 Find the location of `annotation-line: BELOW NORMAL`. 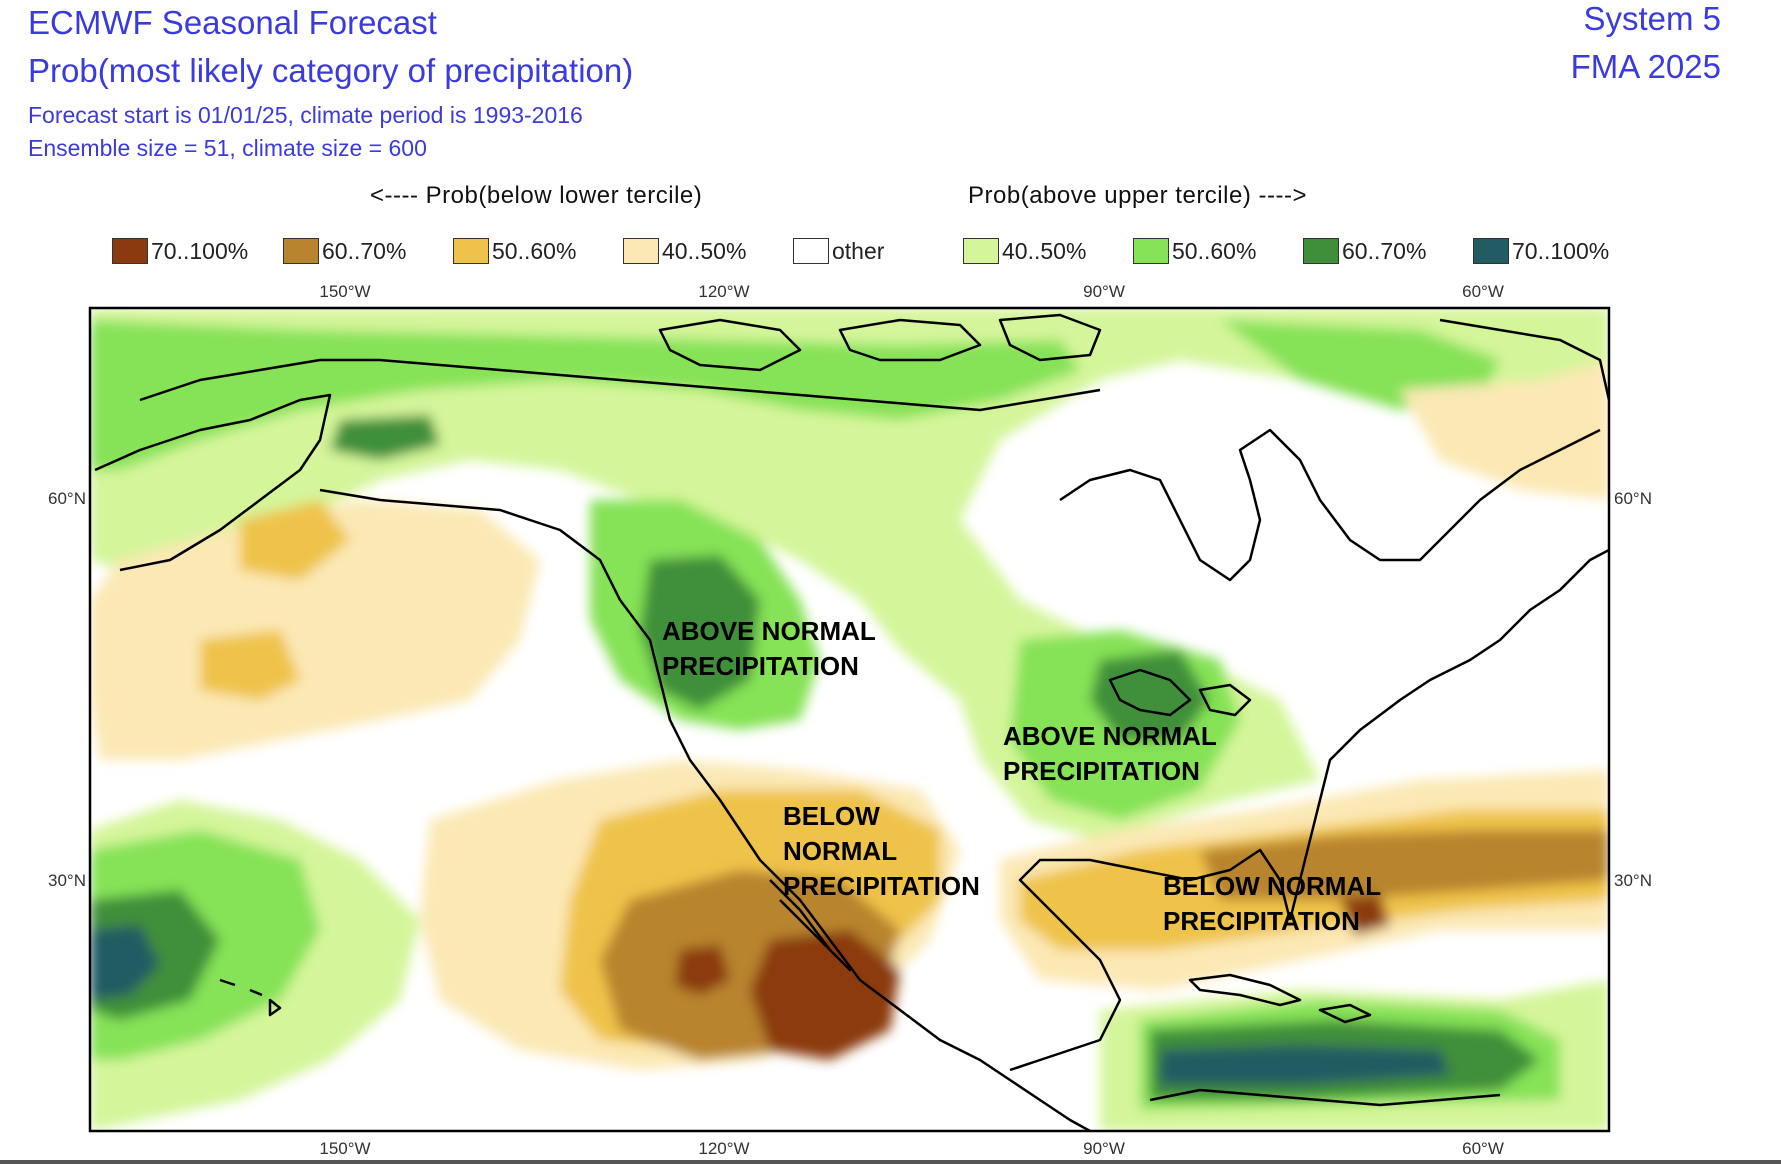

annotation-line: BELOW NORMAL is located at coordinates (1272, 886).